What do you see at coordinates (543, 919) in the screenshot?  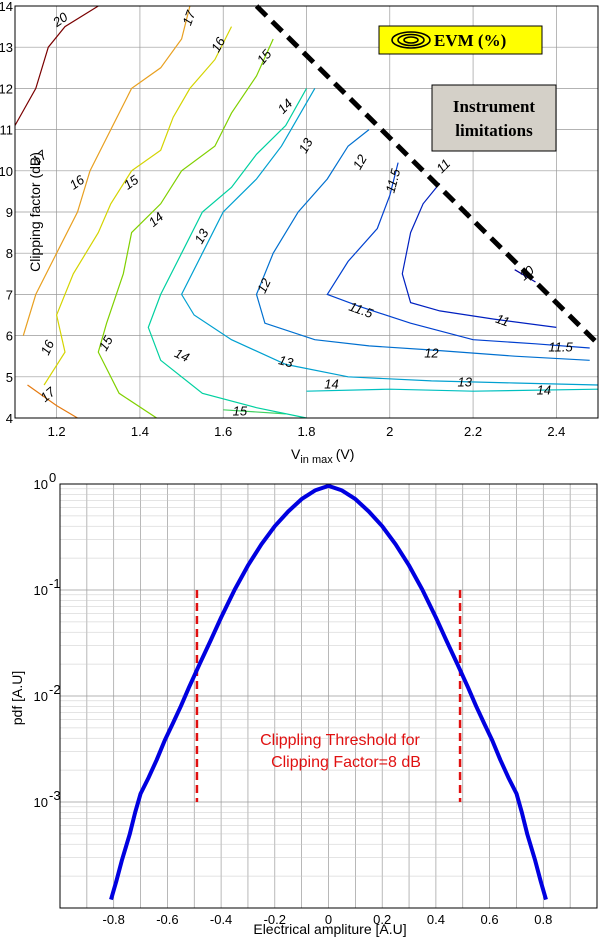 I see `x-tick-label: 0.8` at bounding box center [543, 919].